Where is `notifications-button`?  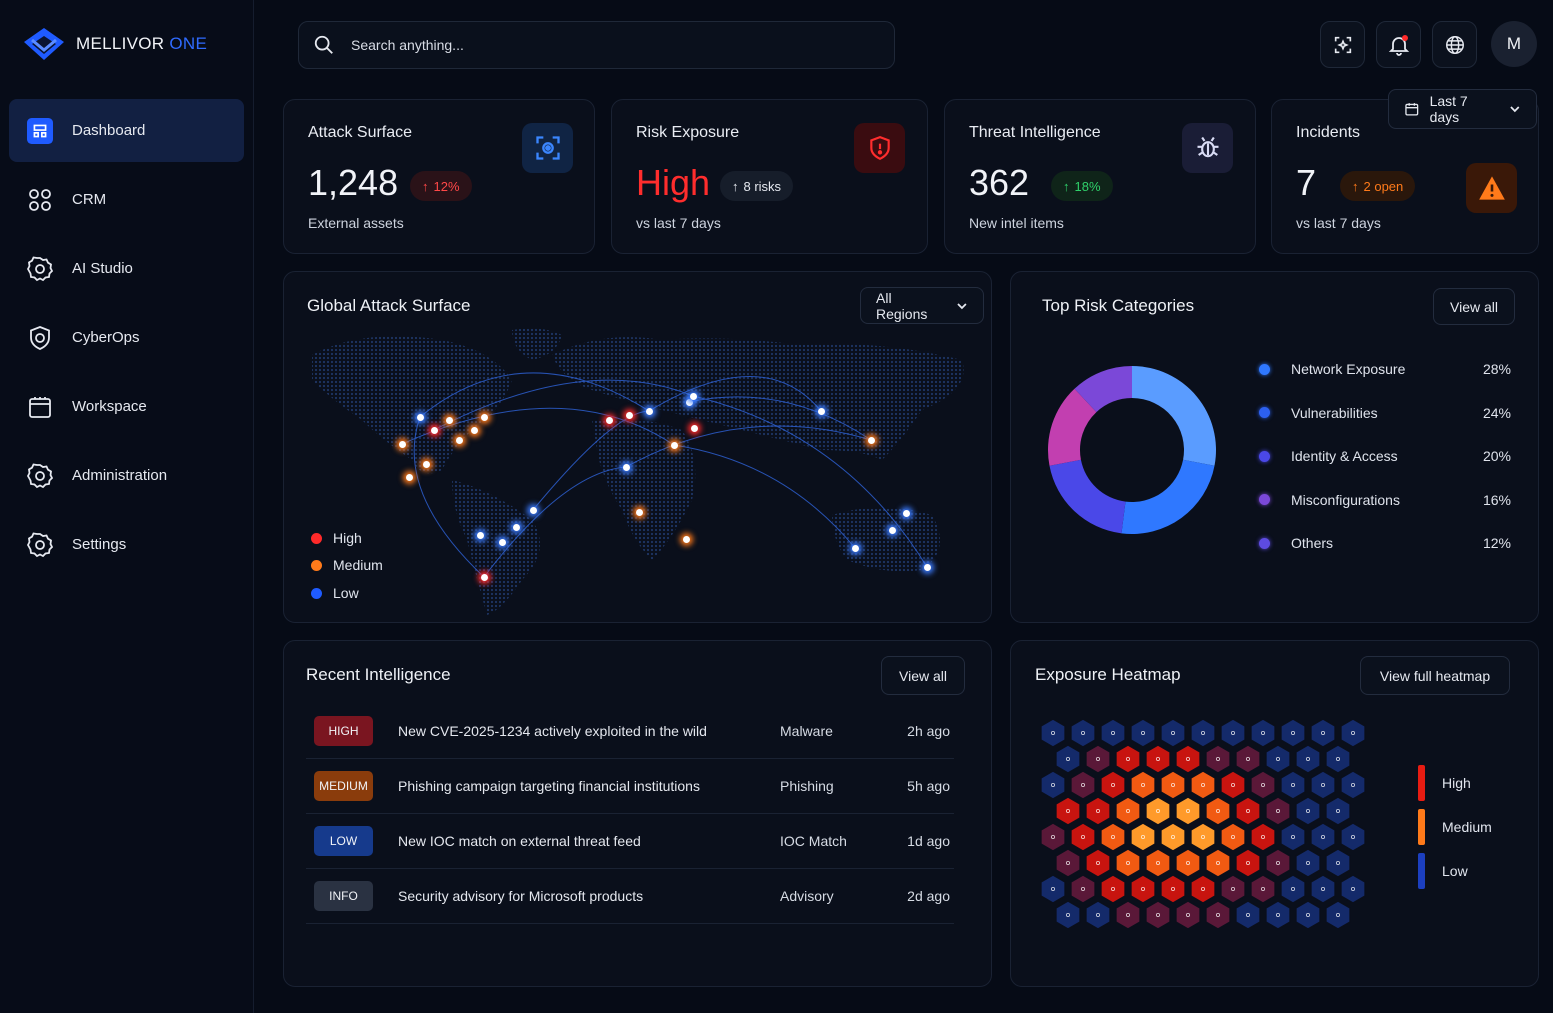
notifications-button is located at coordinates (1398, 44).